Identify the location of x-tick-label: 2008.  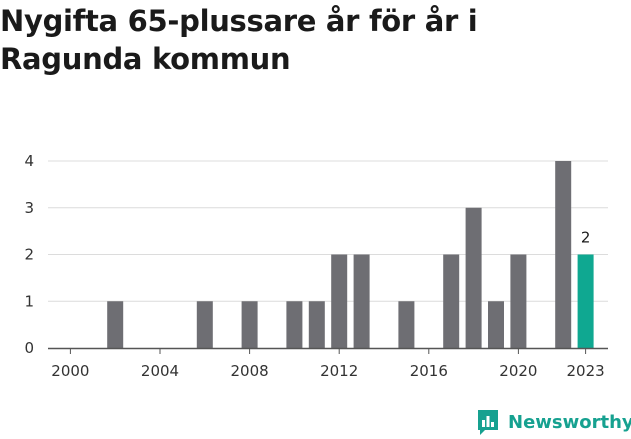
(250, 371).